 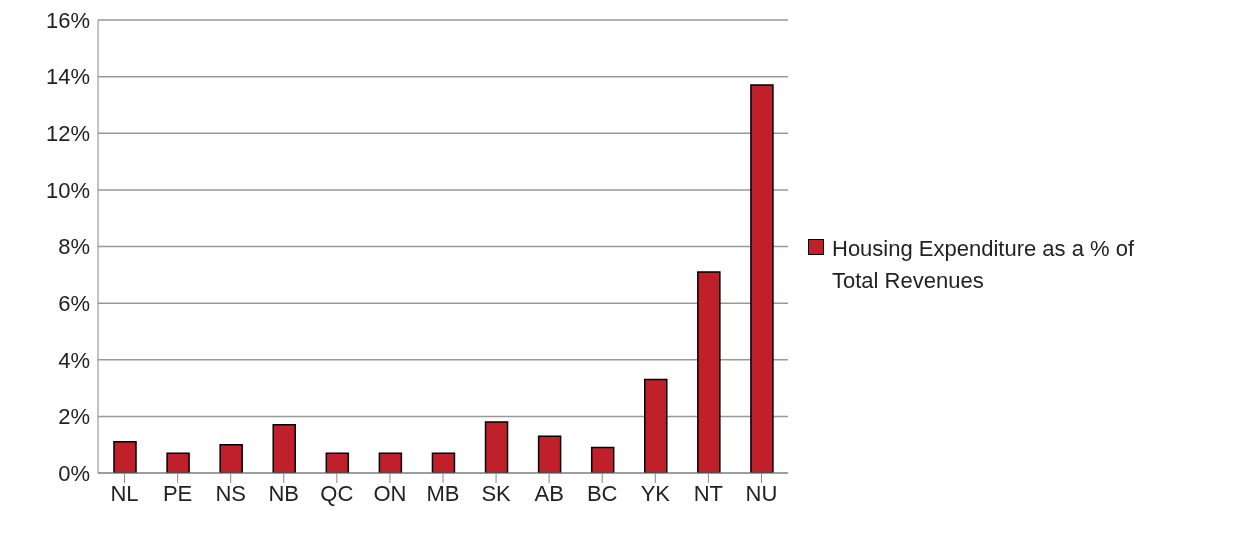 I want to click on y-tick-label: 0%, so click(x=74, y=473).